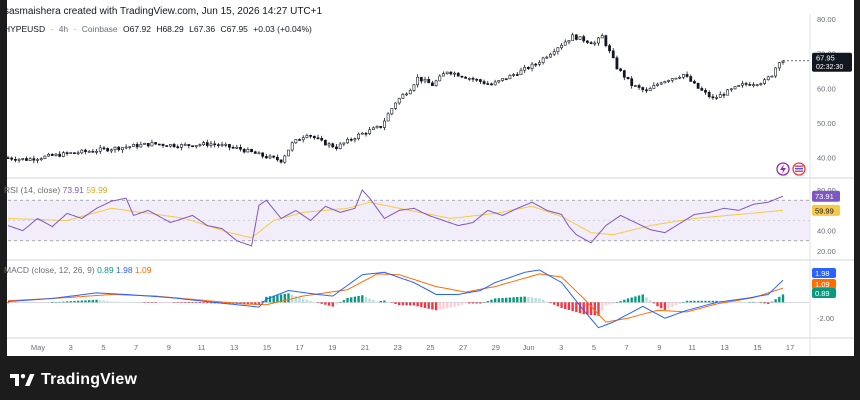 The width and height of the screenshot is (860, 400). I want to click on rsi-ma-tag-label: 59.99, so click(824, 210).